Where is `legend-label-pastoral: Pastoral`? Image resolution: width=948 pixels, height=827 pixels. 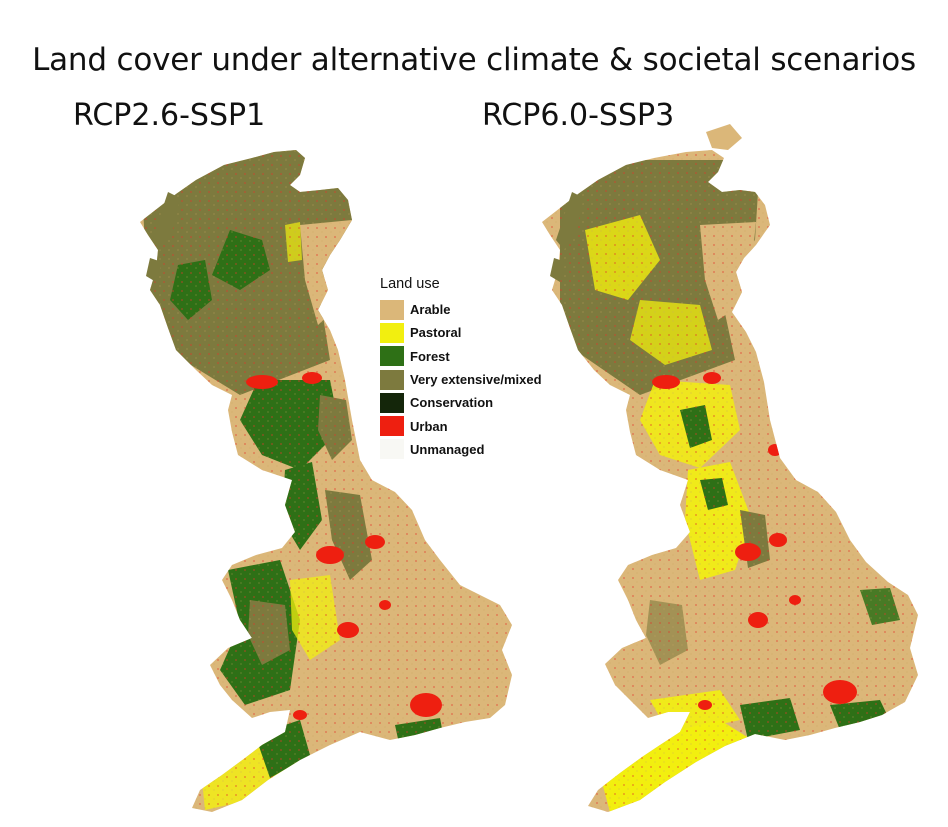
legend-label-pastoral: Pastoral is located at coordinates (436, 333).